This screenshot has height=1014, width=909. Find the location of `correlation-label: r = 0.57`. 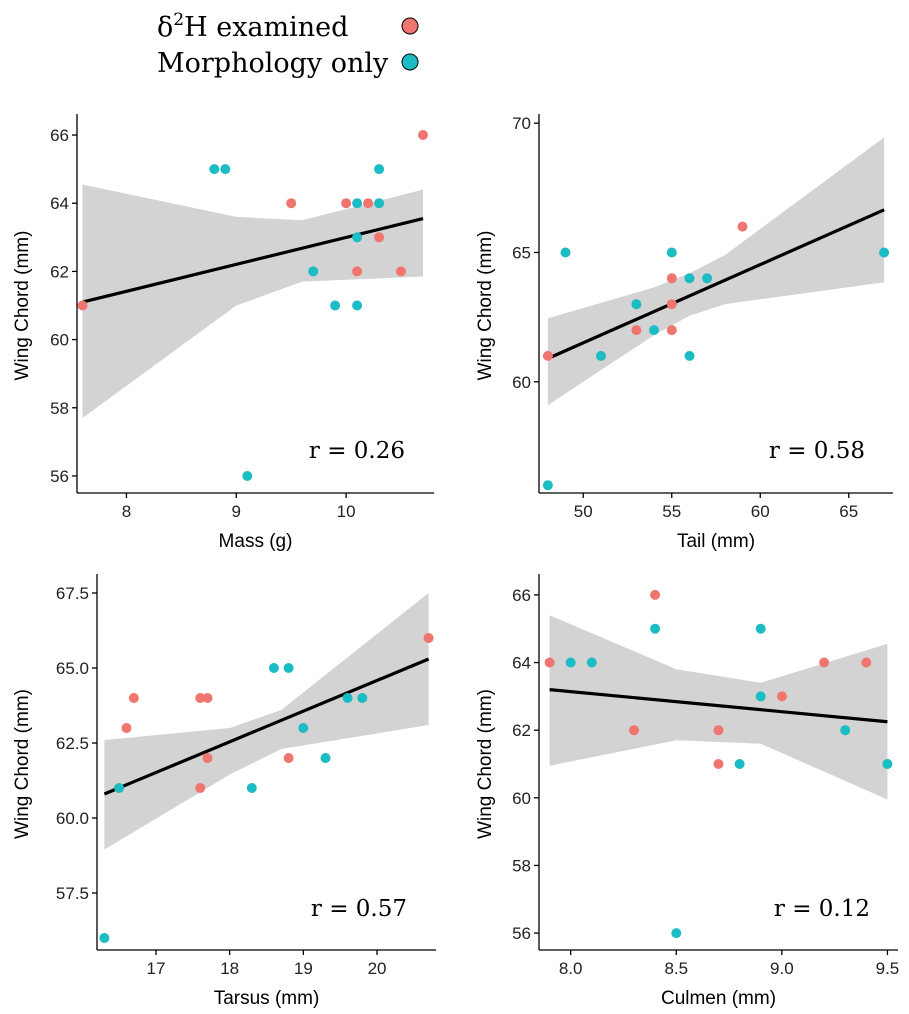

correlation-label: r = 0.57 is located at coordinates (359, 909).